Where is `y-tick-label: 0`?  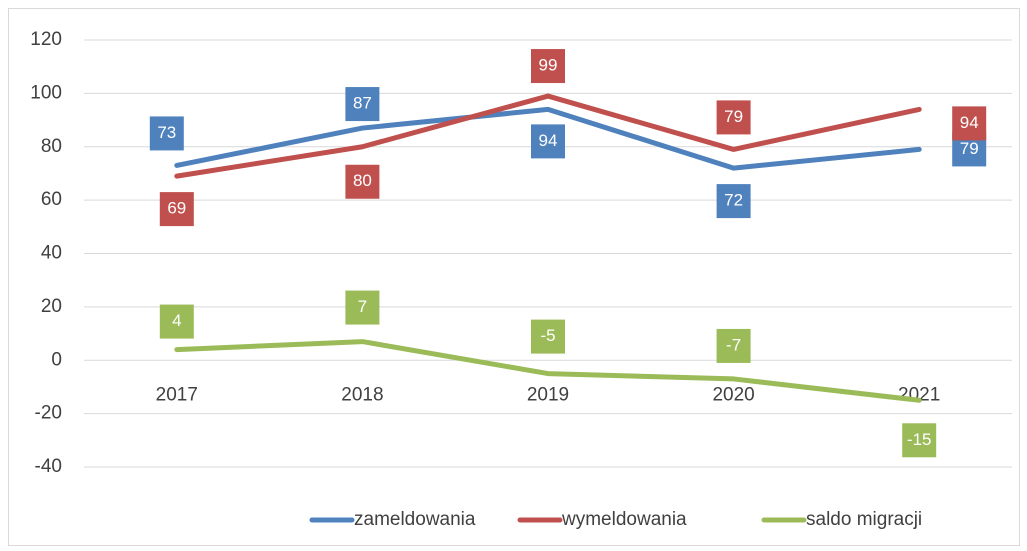
y-tick-label: 0 is located at coordinates (56, 359).